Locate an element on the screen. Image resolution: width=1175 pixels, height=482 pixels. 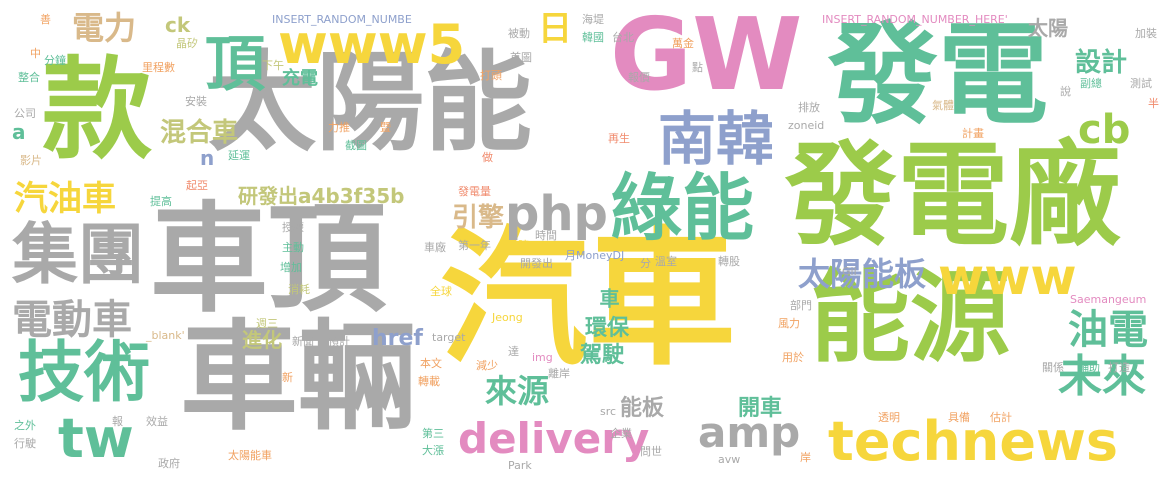
word: INSERT_RANDOM_NUMBE is located at coordinates (342, 19).